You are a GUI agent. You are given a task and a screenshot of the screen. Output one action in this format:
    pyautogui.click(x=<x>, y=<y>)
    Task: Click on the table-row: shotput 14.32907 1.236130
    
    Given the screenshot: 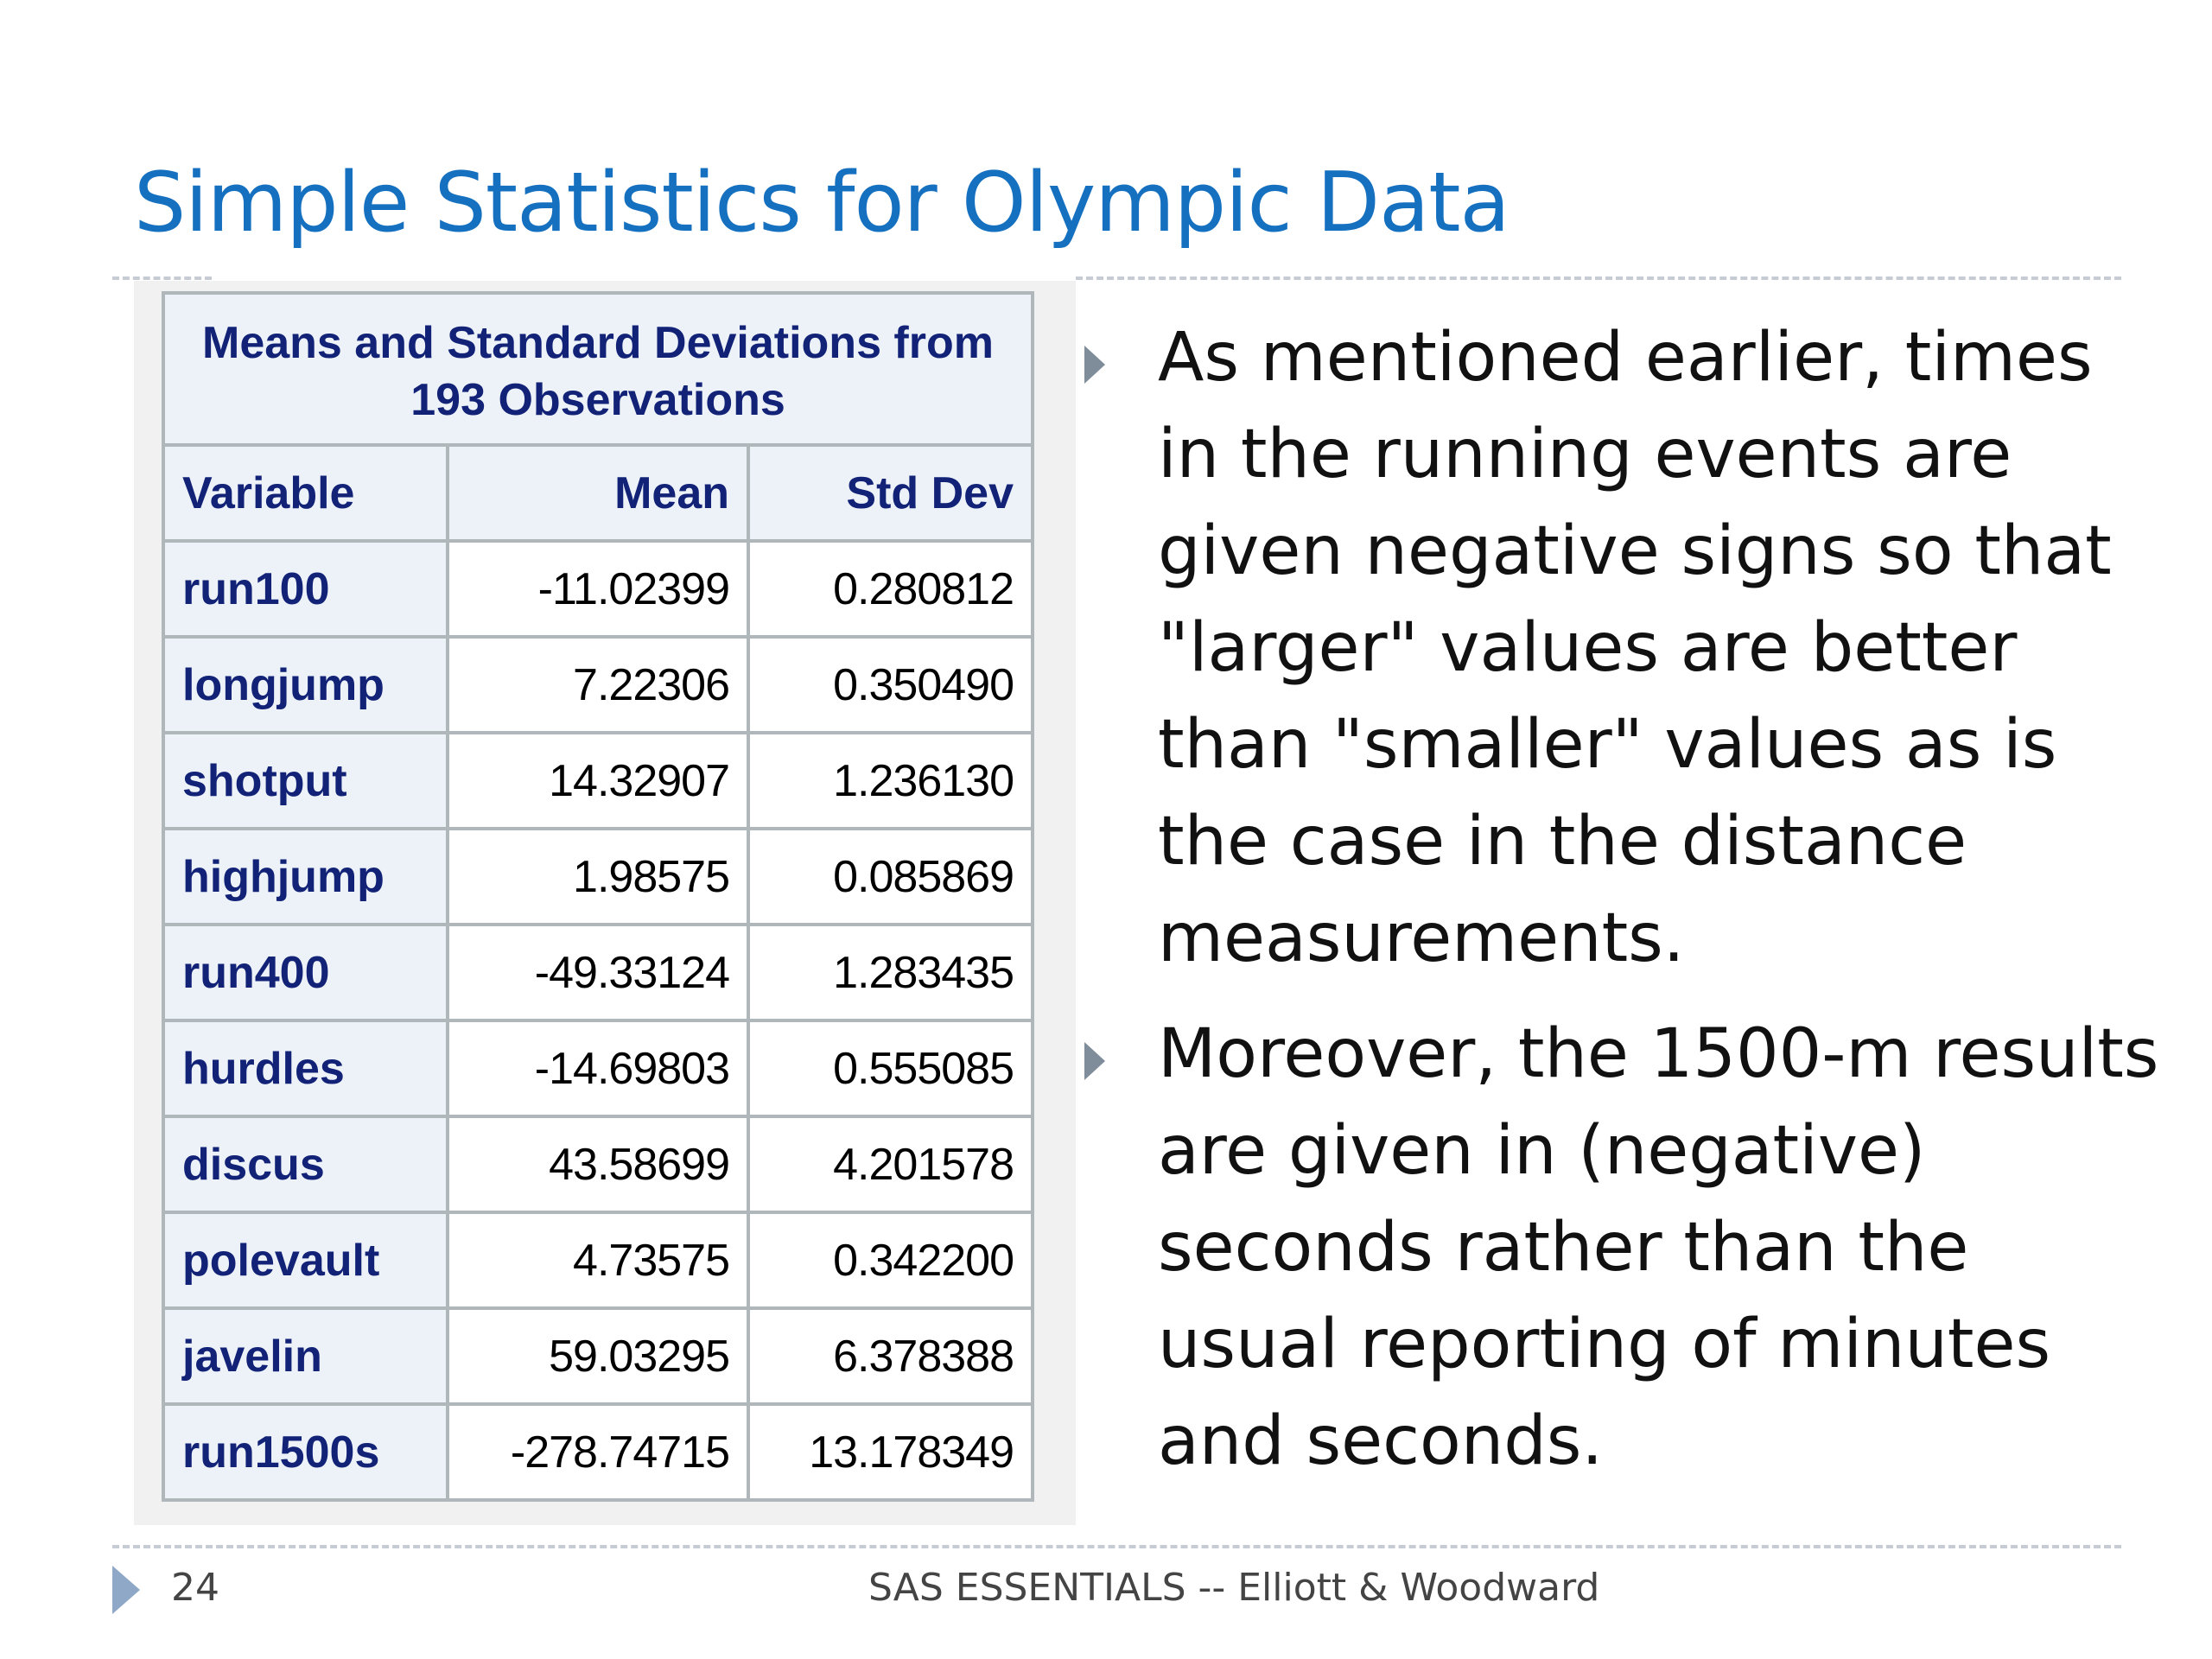 What is the action you would take?
    pyautogui.click(x=598, y=780)
    